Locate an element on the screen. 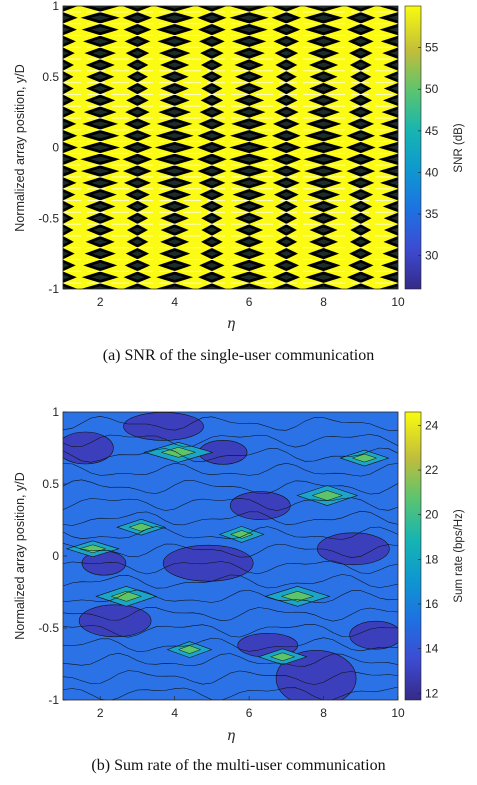 The width and height of the screenshot is (477, 785). b-y-tick-label: -0.5 is located at coordinates (48, 628).